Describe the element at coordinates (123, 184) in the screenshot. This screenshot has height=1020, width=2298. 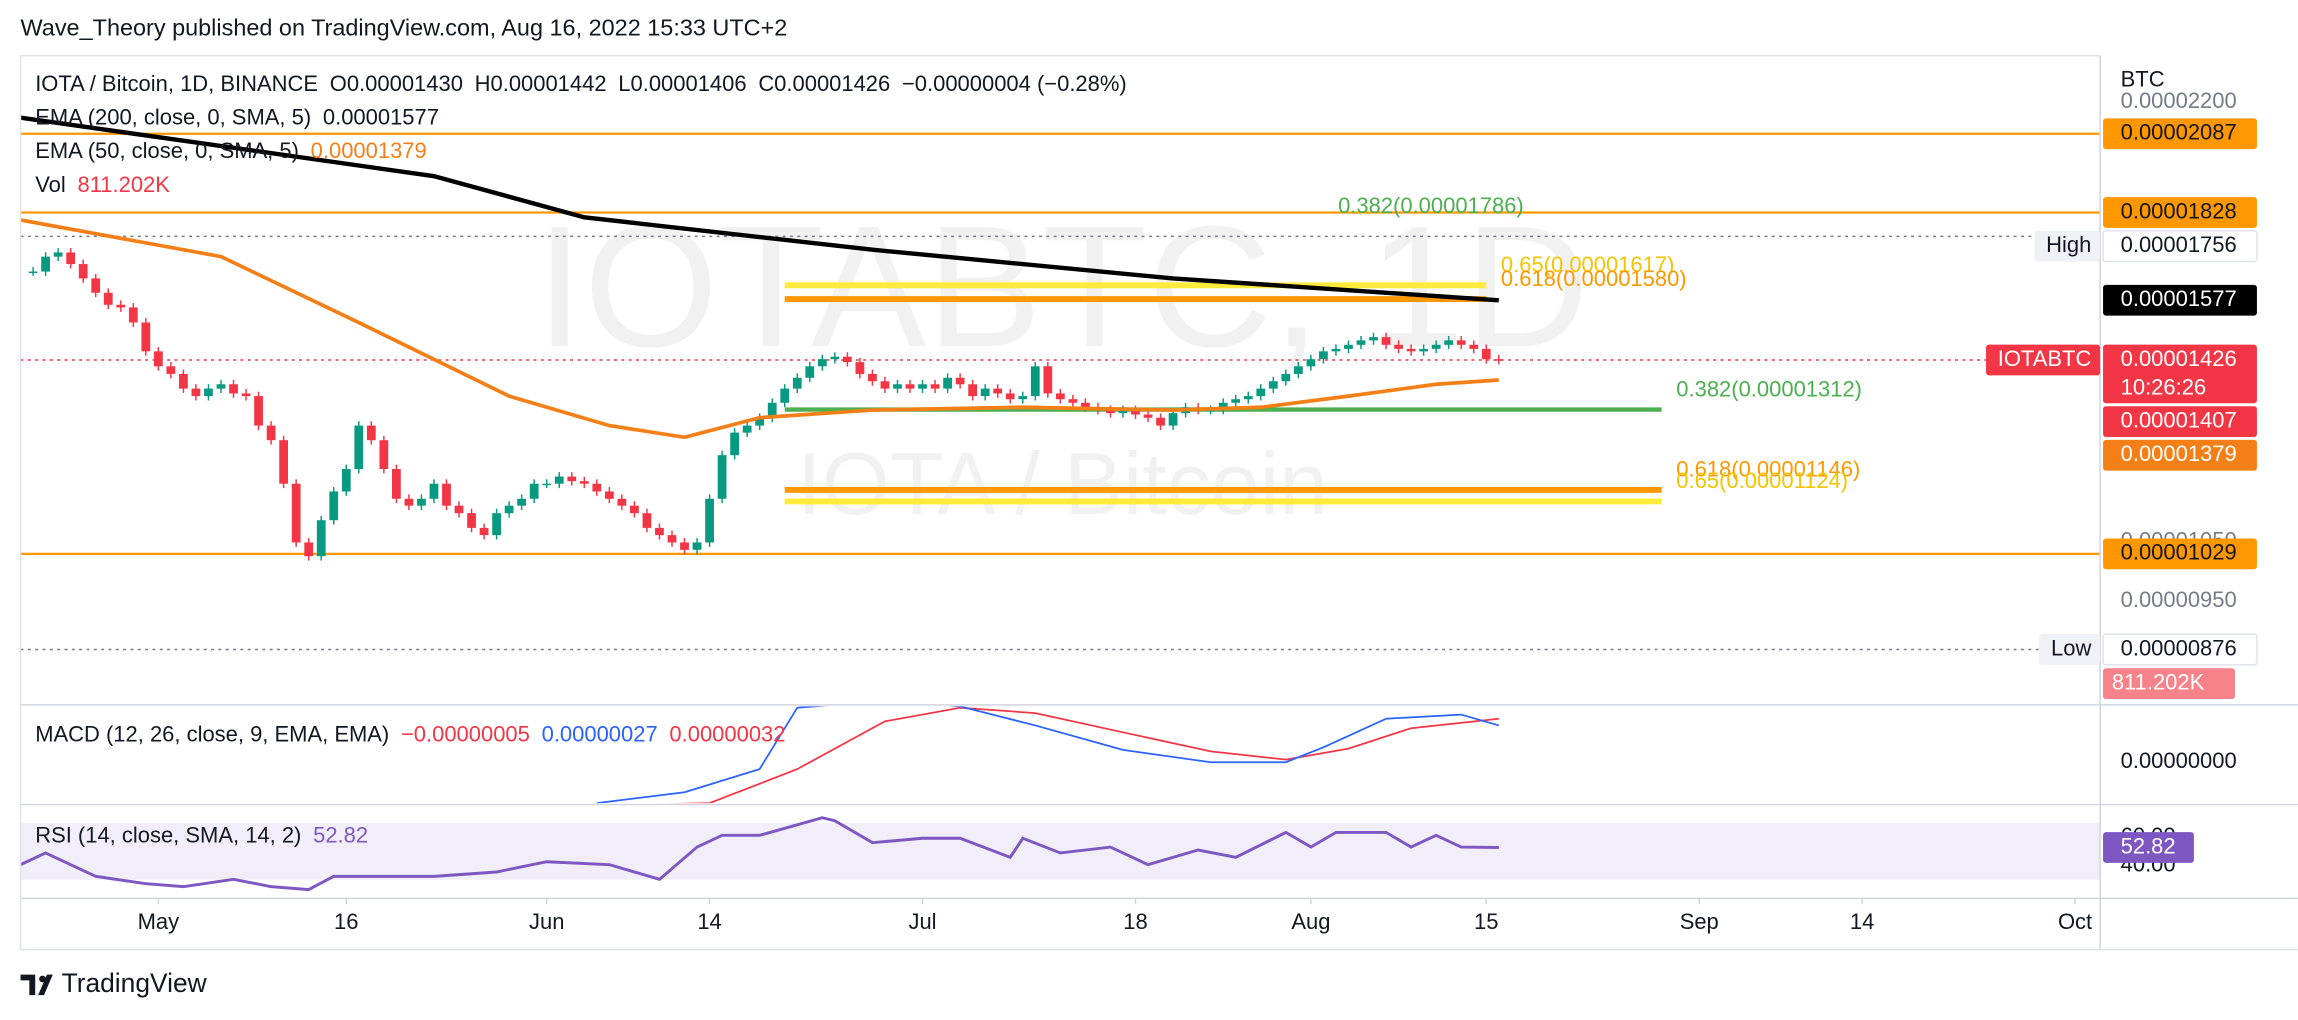
I see `legend-text: 811.202K` at that location.